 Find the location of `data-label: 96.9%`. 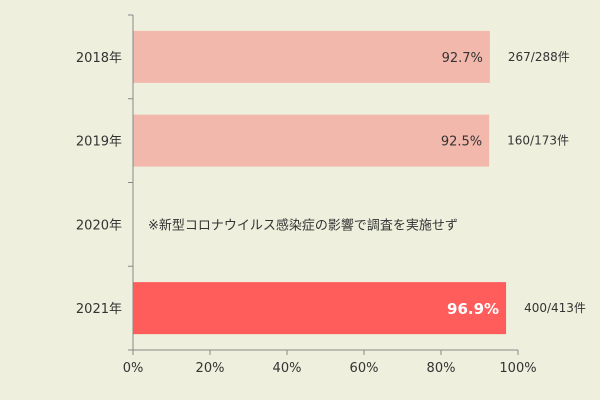

data-label: 96.9% is located at coordinates (473, 309).